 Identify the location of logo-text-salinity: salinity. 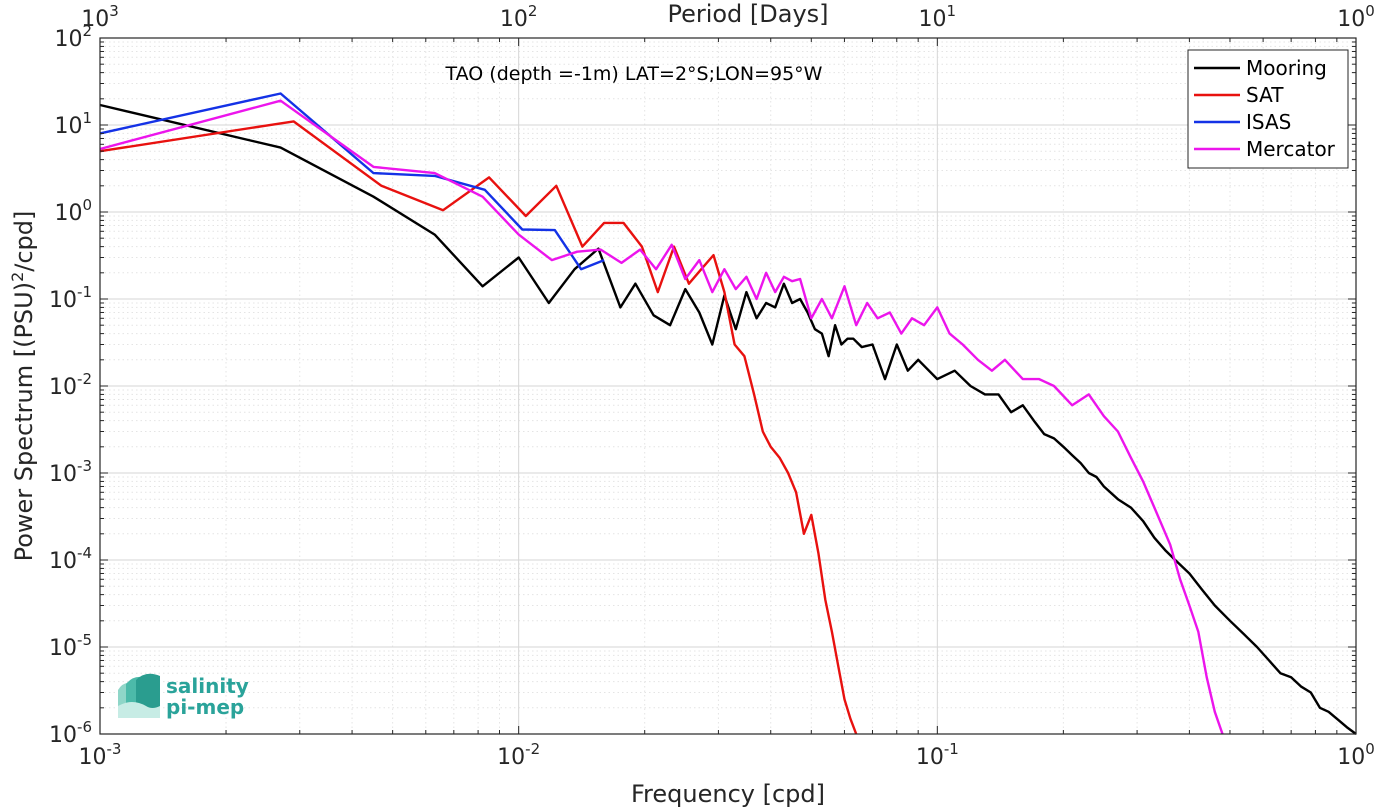
(207, 686).